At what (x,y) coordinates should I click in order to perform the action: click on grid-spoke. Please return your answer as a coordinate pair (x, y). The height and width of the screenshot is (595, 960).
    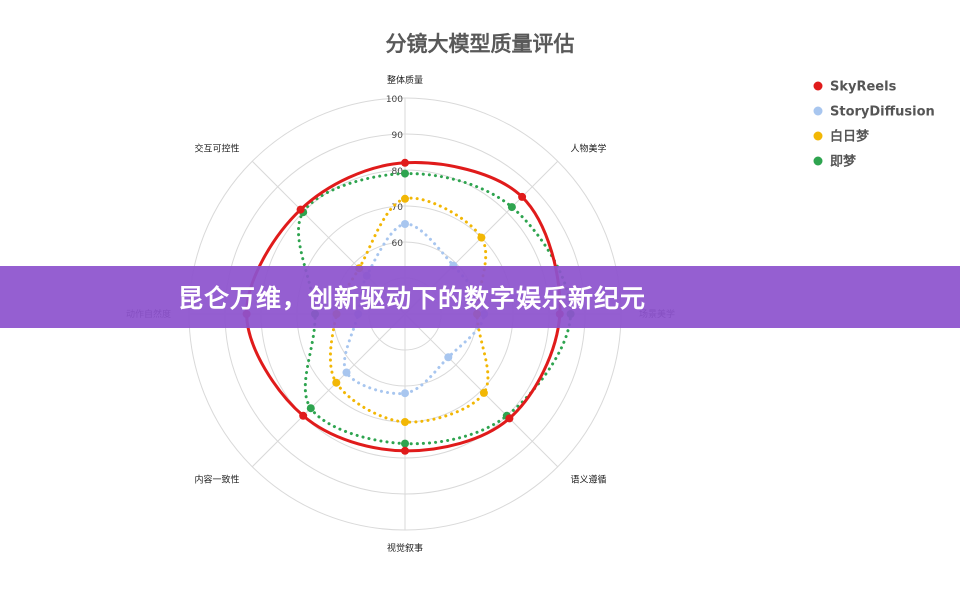
    Looking at the image, I should click on (328, 390).